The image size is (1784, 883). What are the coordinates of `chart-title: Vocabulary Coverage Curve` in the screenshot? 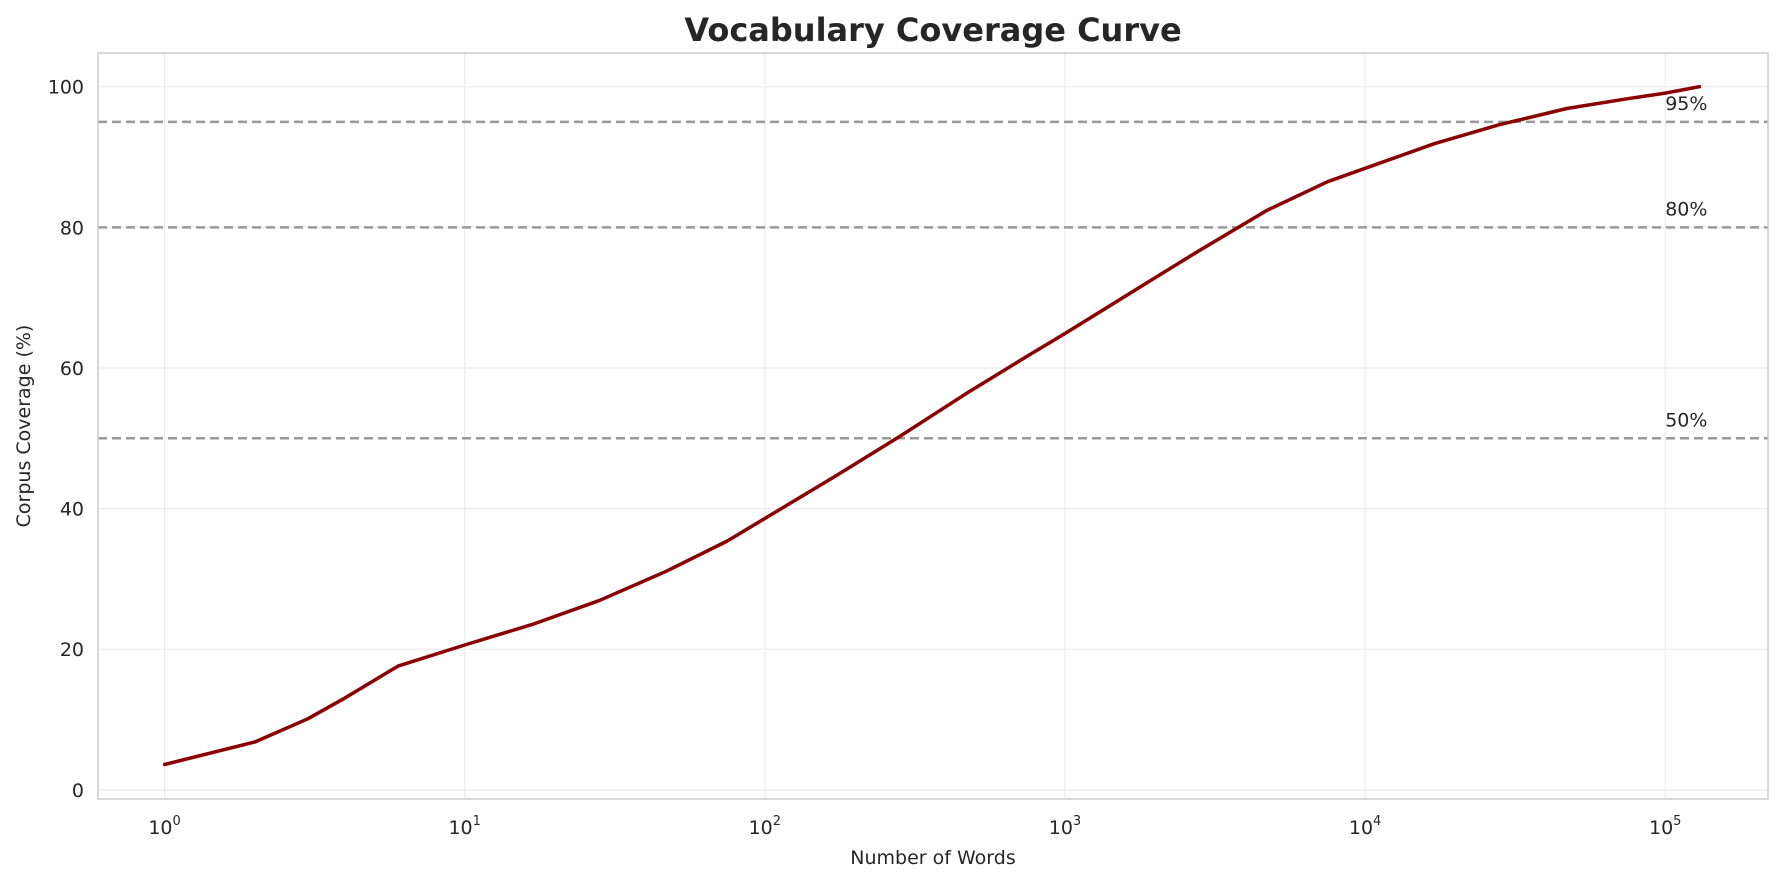 It's located at (932, 30).